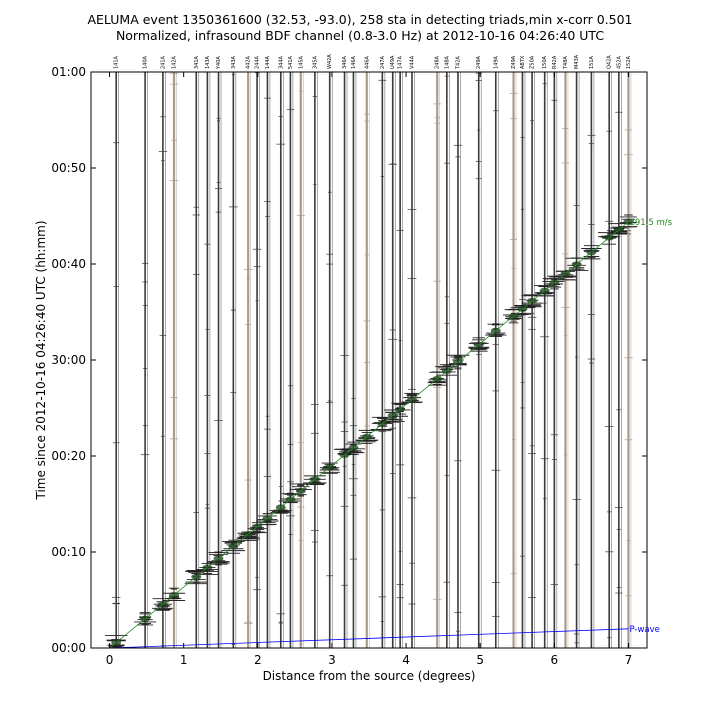 This screenshot has width=720, height=720. What do you see at coordinates (592, 62) in the screenshot?
I see `station-label: 151A` at bounding box center [592, 62].